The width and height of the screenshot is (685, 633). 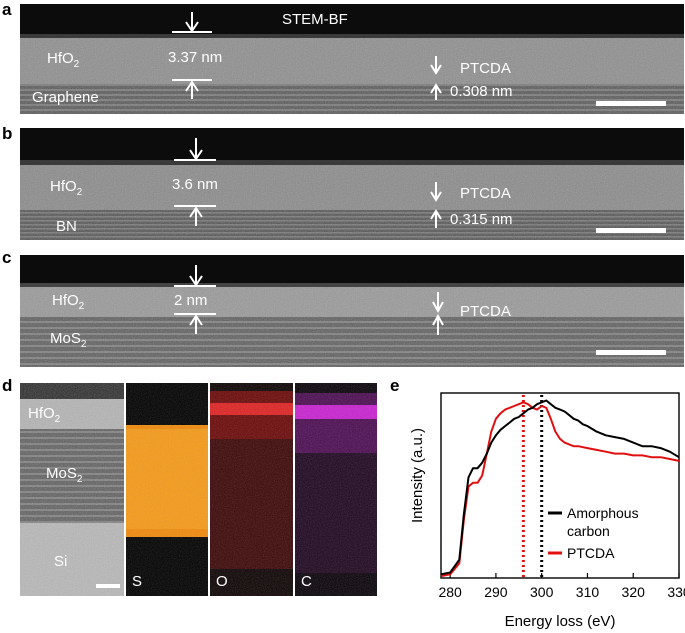 What do you see at coordinates (7, 133) in the screenshot?
I see `panel-label-b: b` at bounding box center [7, 133].